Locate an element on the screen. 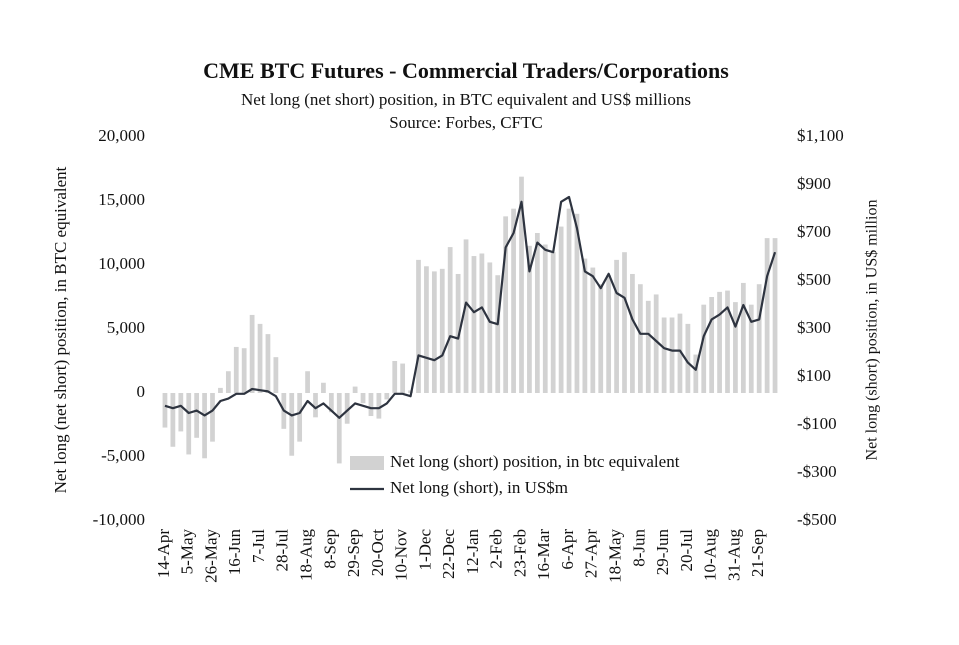 This screenshot has width=959, height=645. x-tick-label: 26-May is located at coordinates (210, 556).